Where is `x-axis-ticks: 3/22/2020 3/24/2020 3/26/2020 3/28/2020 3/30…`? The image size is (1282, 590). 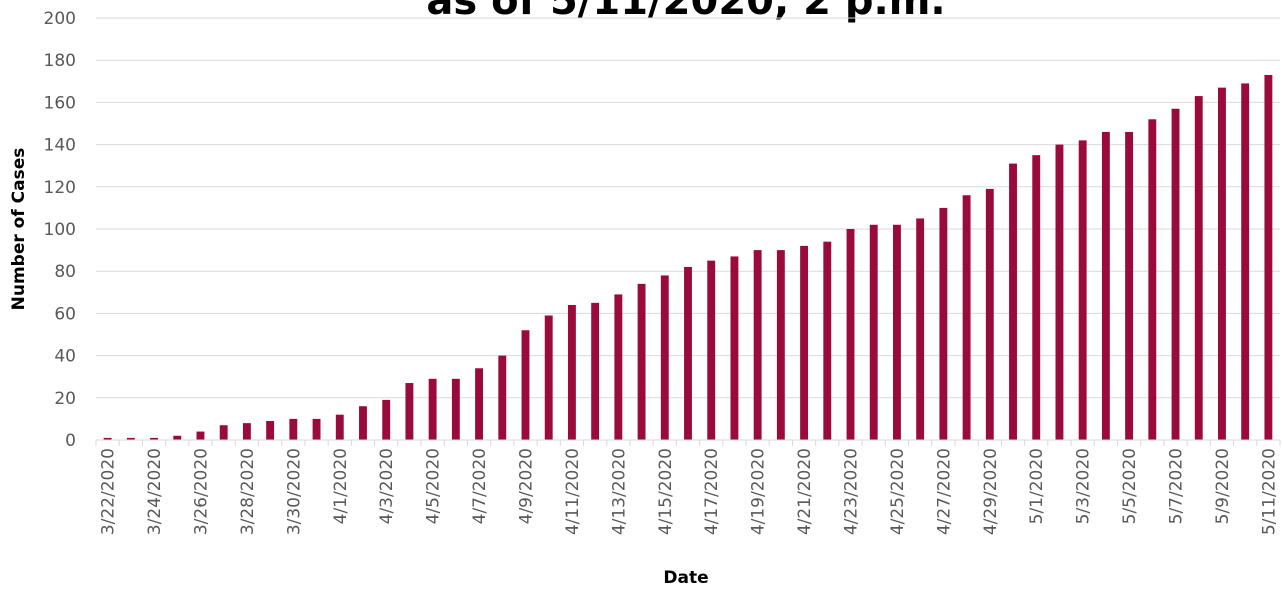
x-axis-ticks: 3/22/2020 3/24/2020 3/26/2020 3/28/2020 3/30… is located at coordinates (689, 491).